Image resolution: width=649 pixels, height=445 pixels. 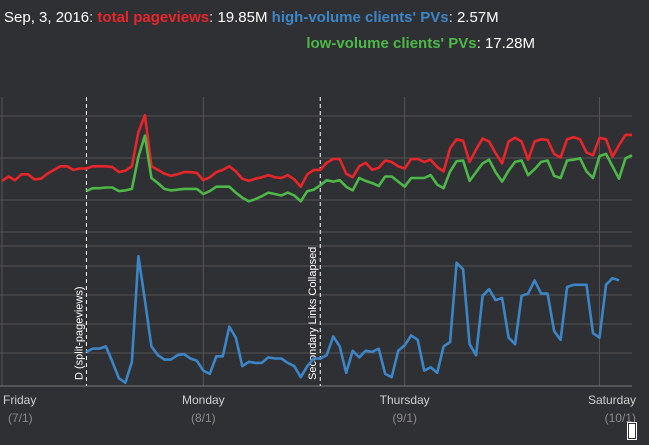 What do you see at coordinates (79, 333) in the screenshot?
I see `annotation-label: D (split-pageviews)` at bounding box center [79, 333].